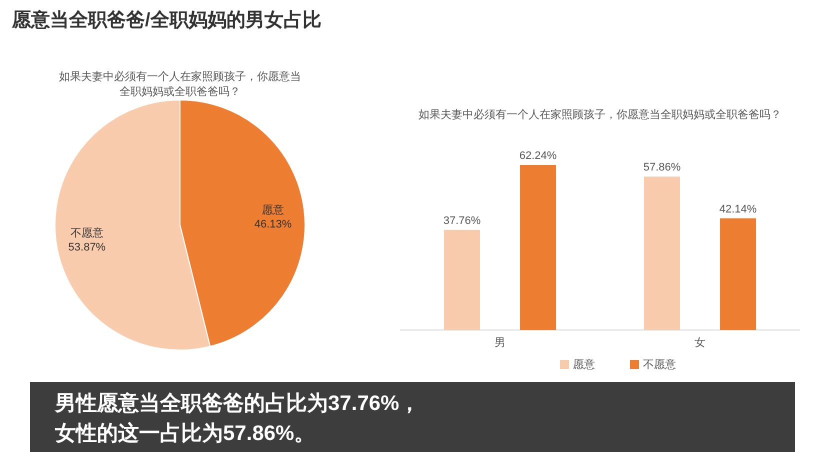  Describe the element at coordinates (500, 343) in the screenshot. I see `x-tick-label: 男` at that location.